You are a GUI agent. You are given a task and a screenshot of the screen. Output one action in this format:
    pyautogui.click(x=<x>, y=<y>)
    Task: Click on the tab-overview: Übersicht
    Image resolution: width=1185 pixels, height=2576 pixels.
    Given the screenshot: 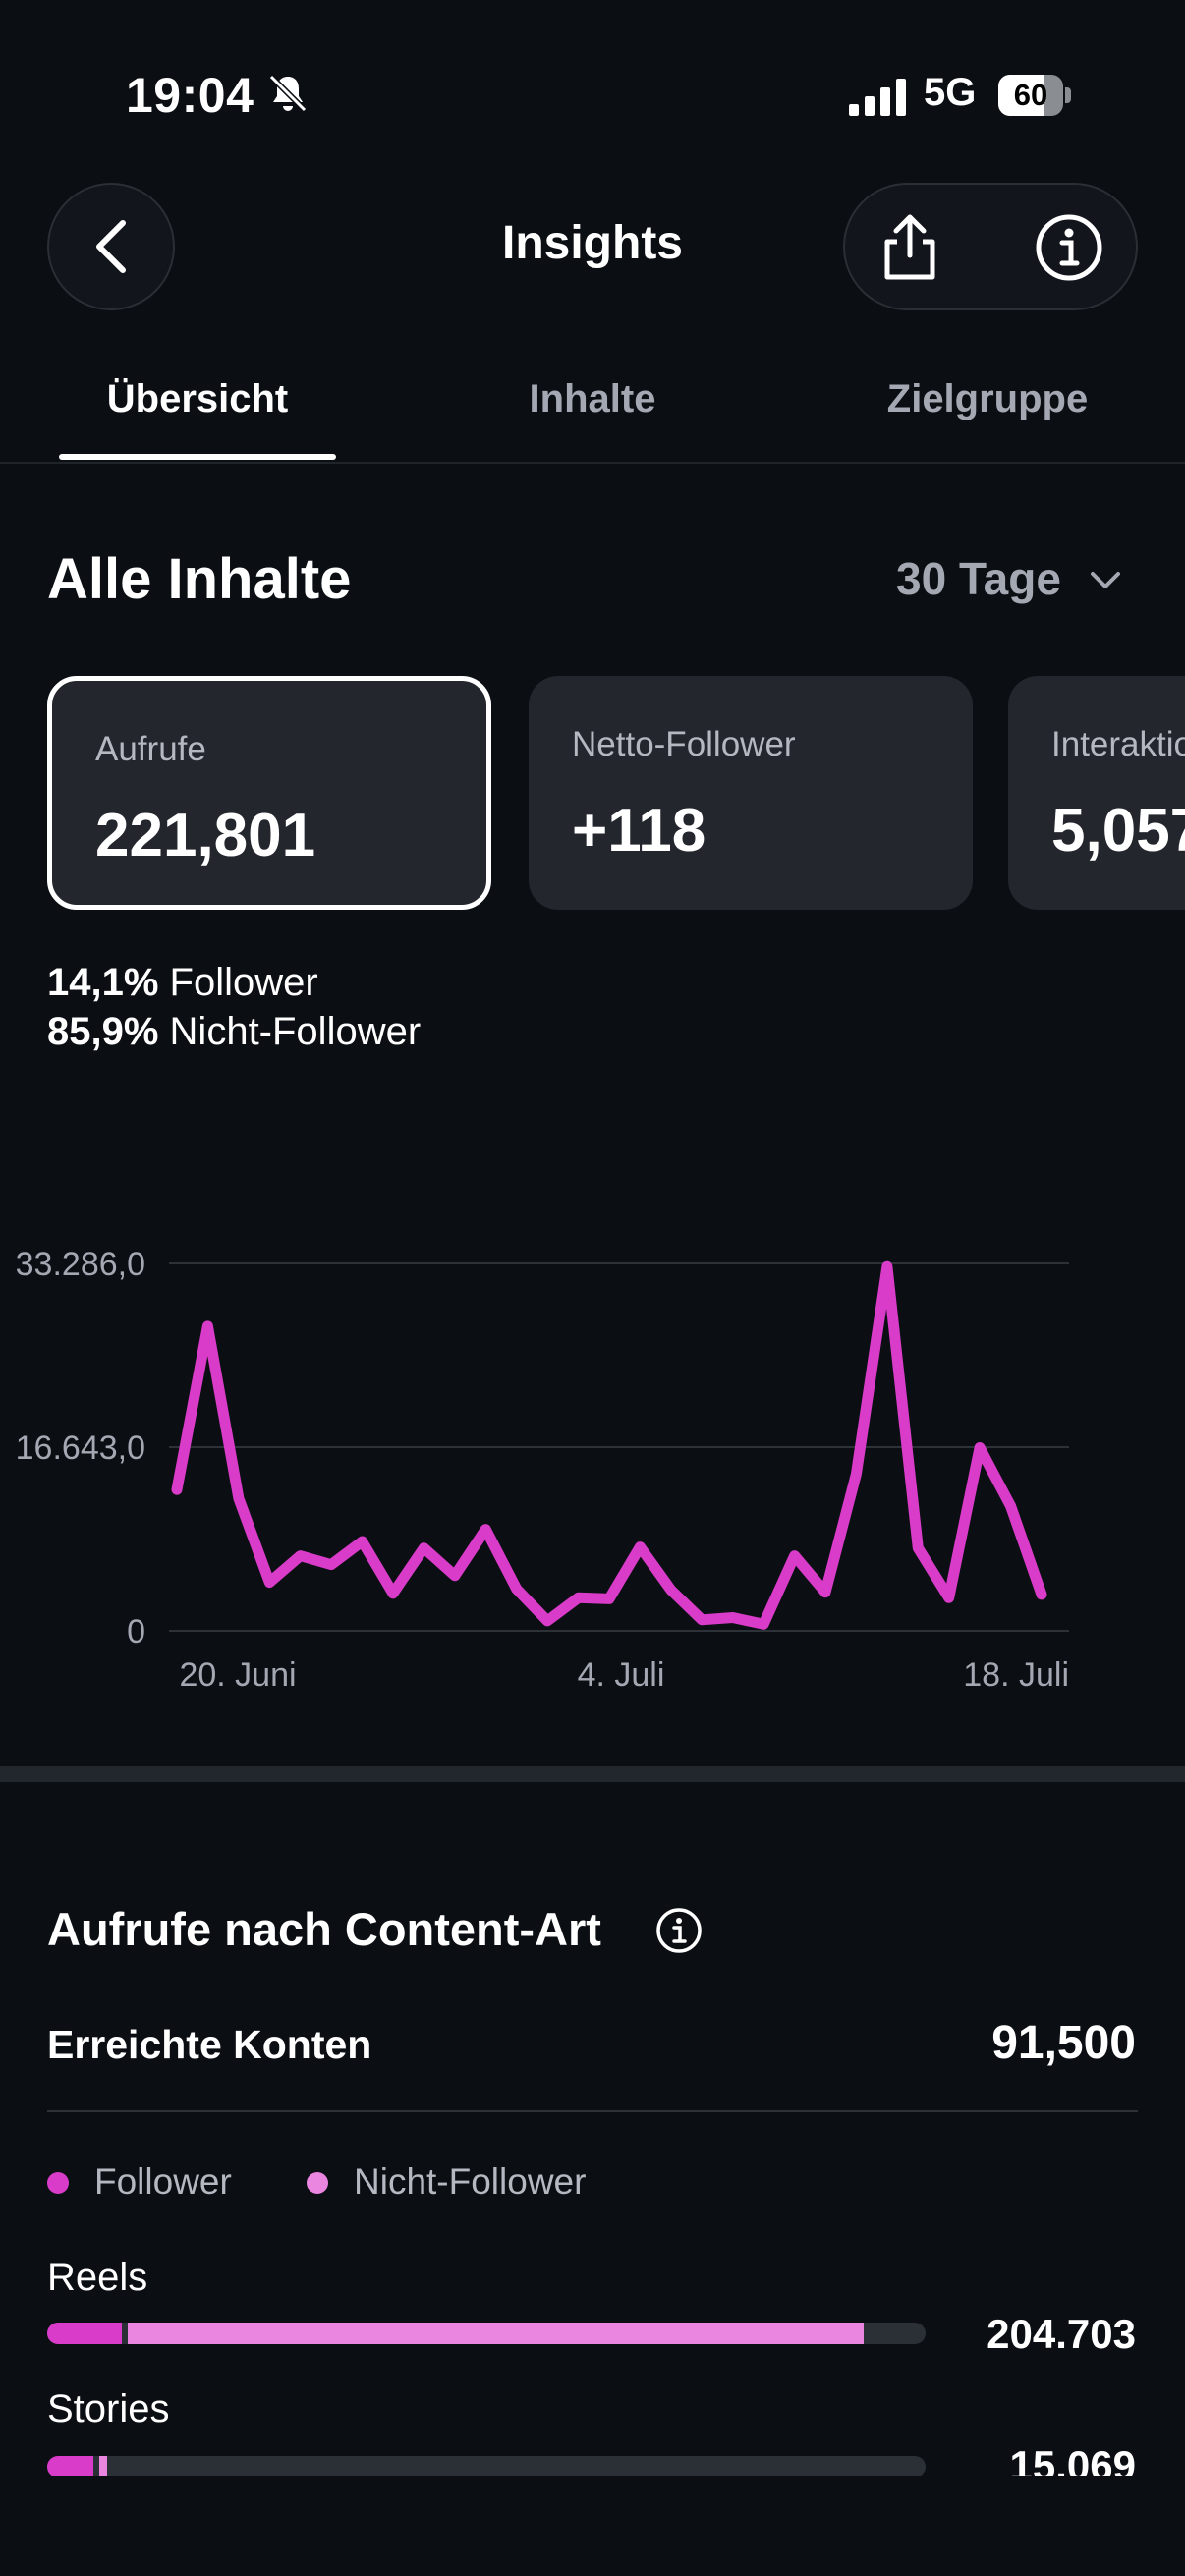 What is the action you would take?
    pyautogui.click(x=198, y=398)
    